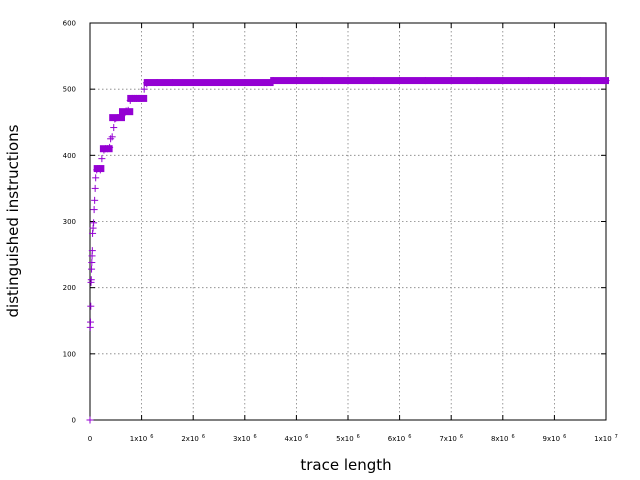  What do you see at coordinates (448, 439) in the screenshot?
I see `x-tick-base: 7x10` at bounding box center [448, 439].